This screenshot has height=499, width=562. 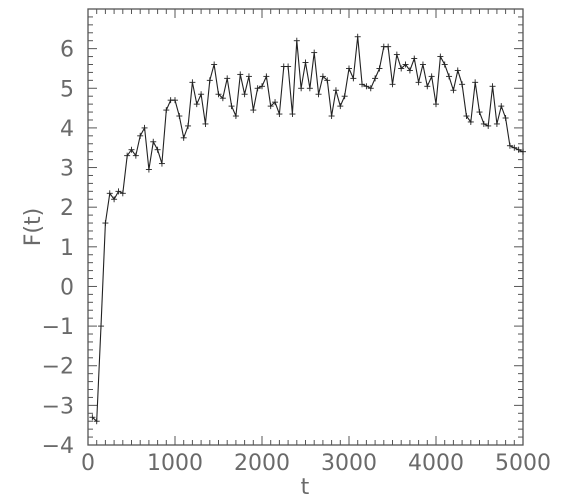 I want to click on y-tick-label: −2, so click(x=58, y=367).